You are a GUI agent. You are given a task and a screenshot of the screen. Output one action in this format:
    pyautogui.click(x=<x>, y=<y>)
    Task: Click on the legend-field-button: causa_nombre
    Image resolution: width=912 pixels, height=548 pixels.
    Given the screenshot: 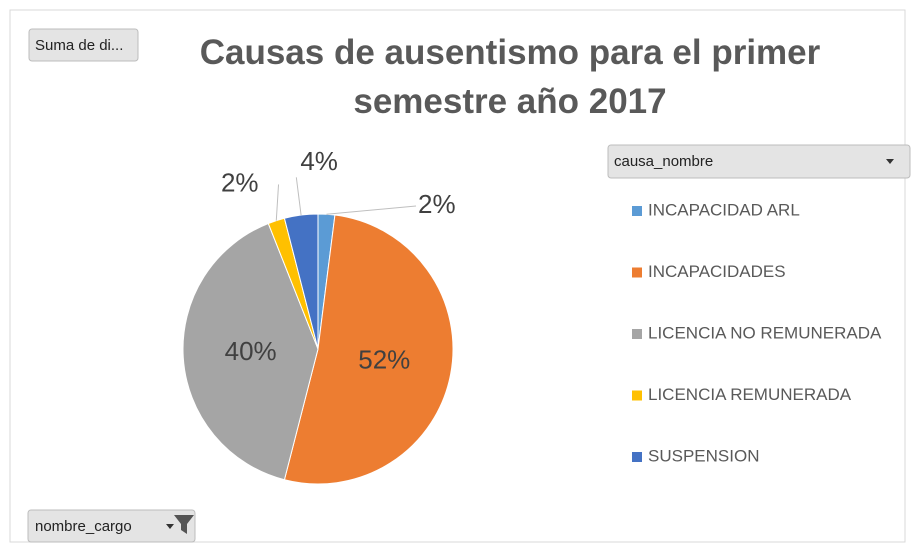 What is the action you would take?
    pyautogui.click(x=759, y=161)
    